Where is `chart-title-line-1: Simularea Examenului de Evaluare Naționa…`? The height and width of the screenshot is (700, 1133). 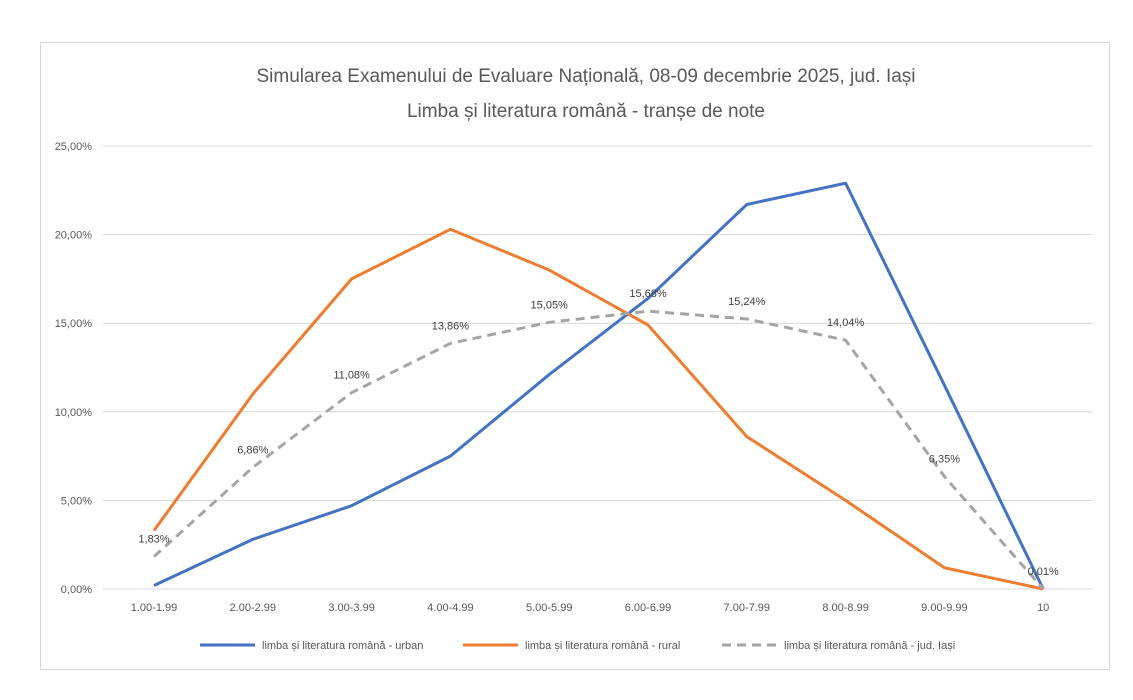 chart-title-line-1: Simularea Examenului de Evaluare Naționa… is located at coordinates (585, 76).